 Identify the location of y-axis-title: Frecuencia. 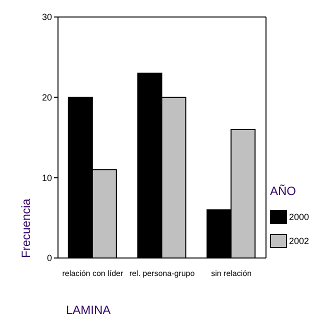
(26, 228).